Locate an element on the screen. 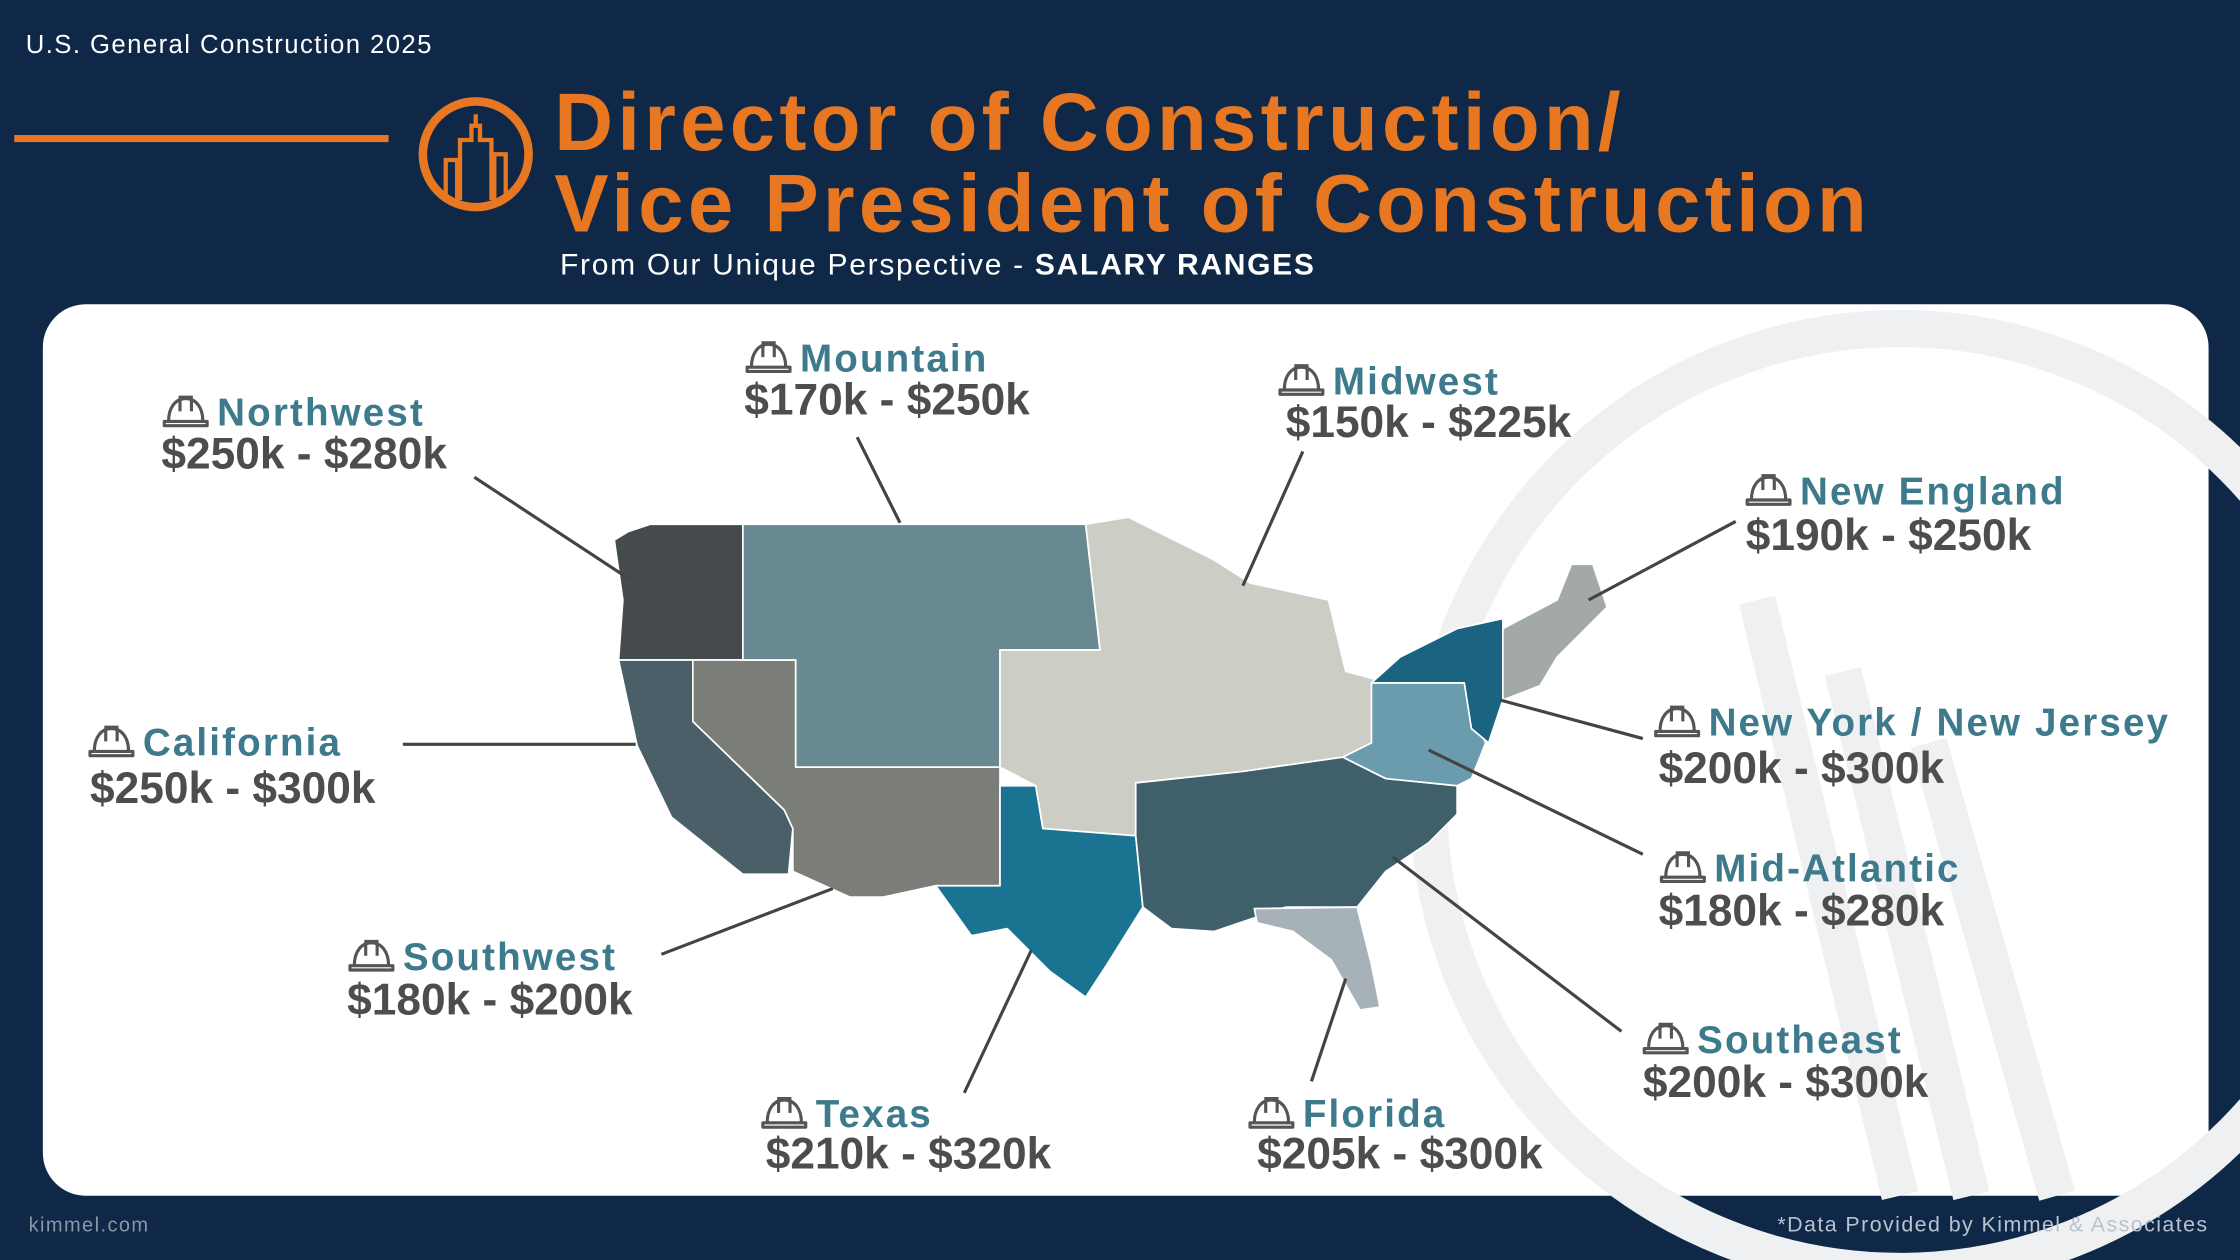 This screenshot has height=1260, width=2240. subtitle-emphasis: SALARY RANGES is located at coordinates (1175, 264).